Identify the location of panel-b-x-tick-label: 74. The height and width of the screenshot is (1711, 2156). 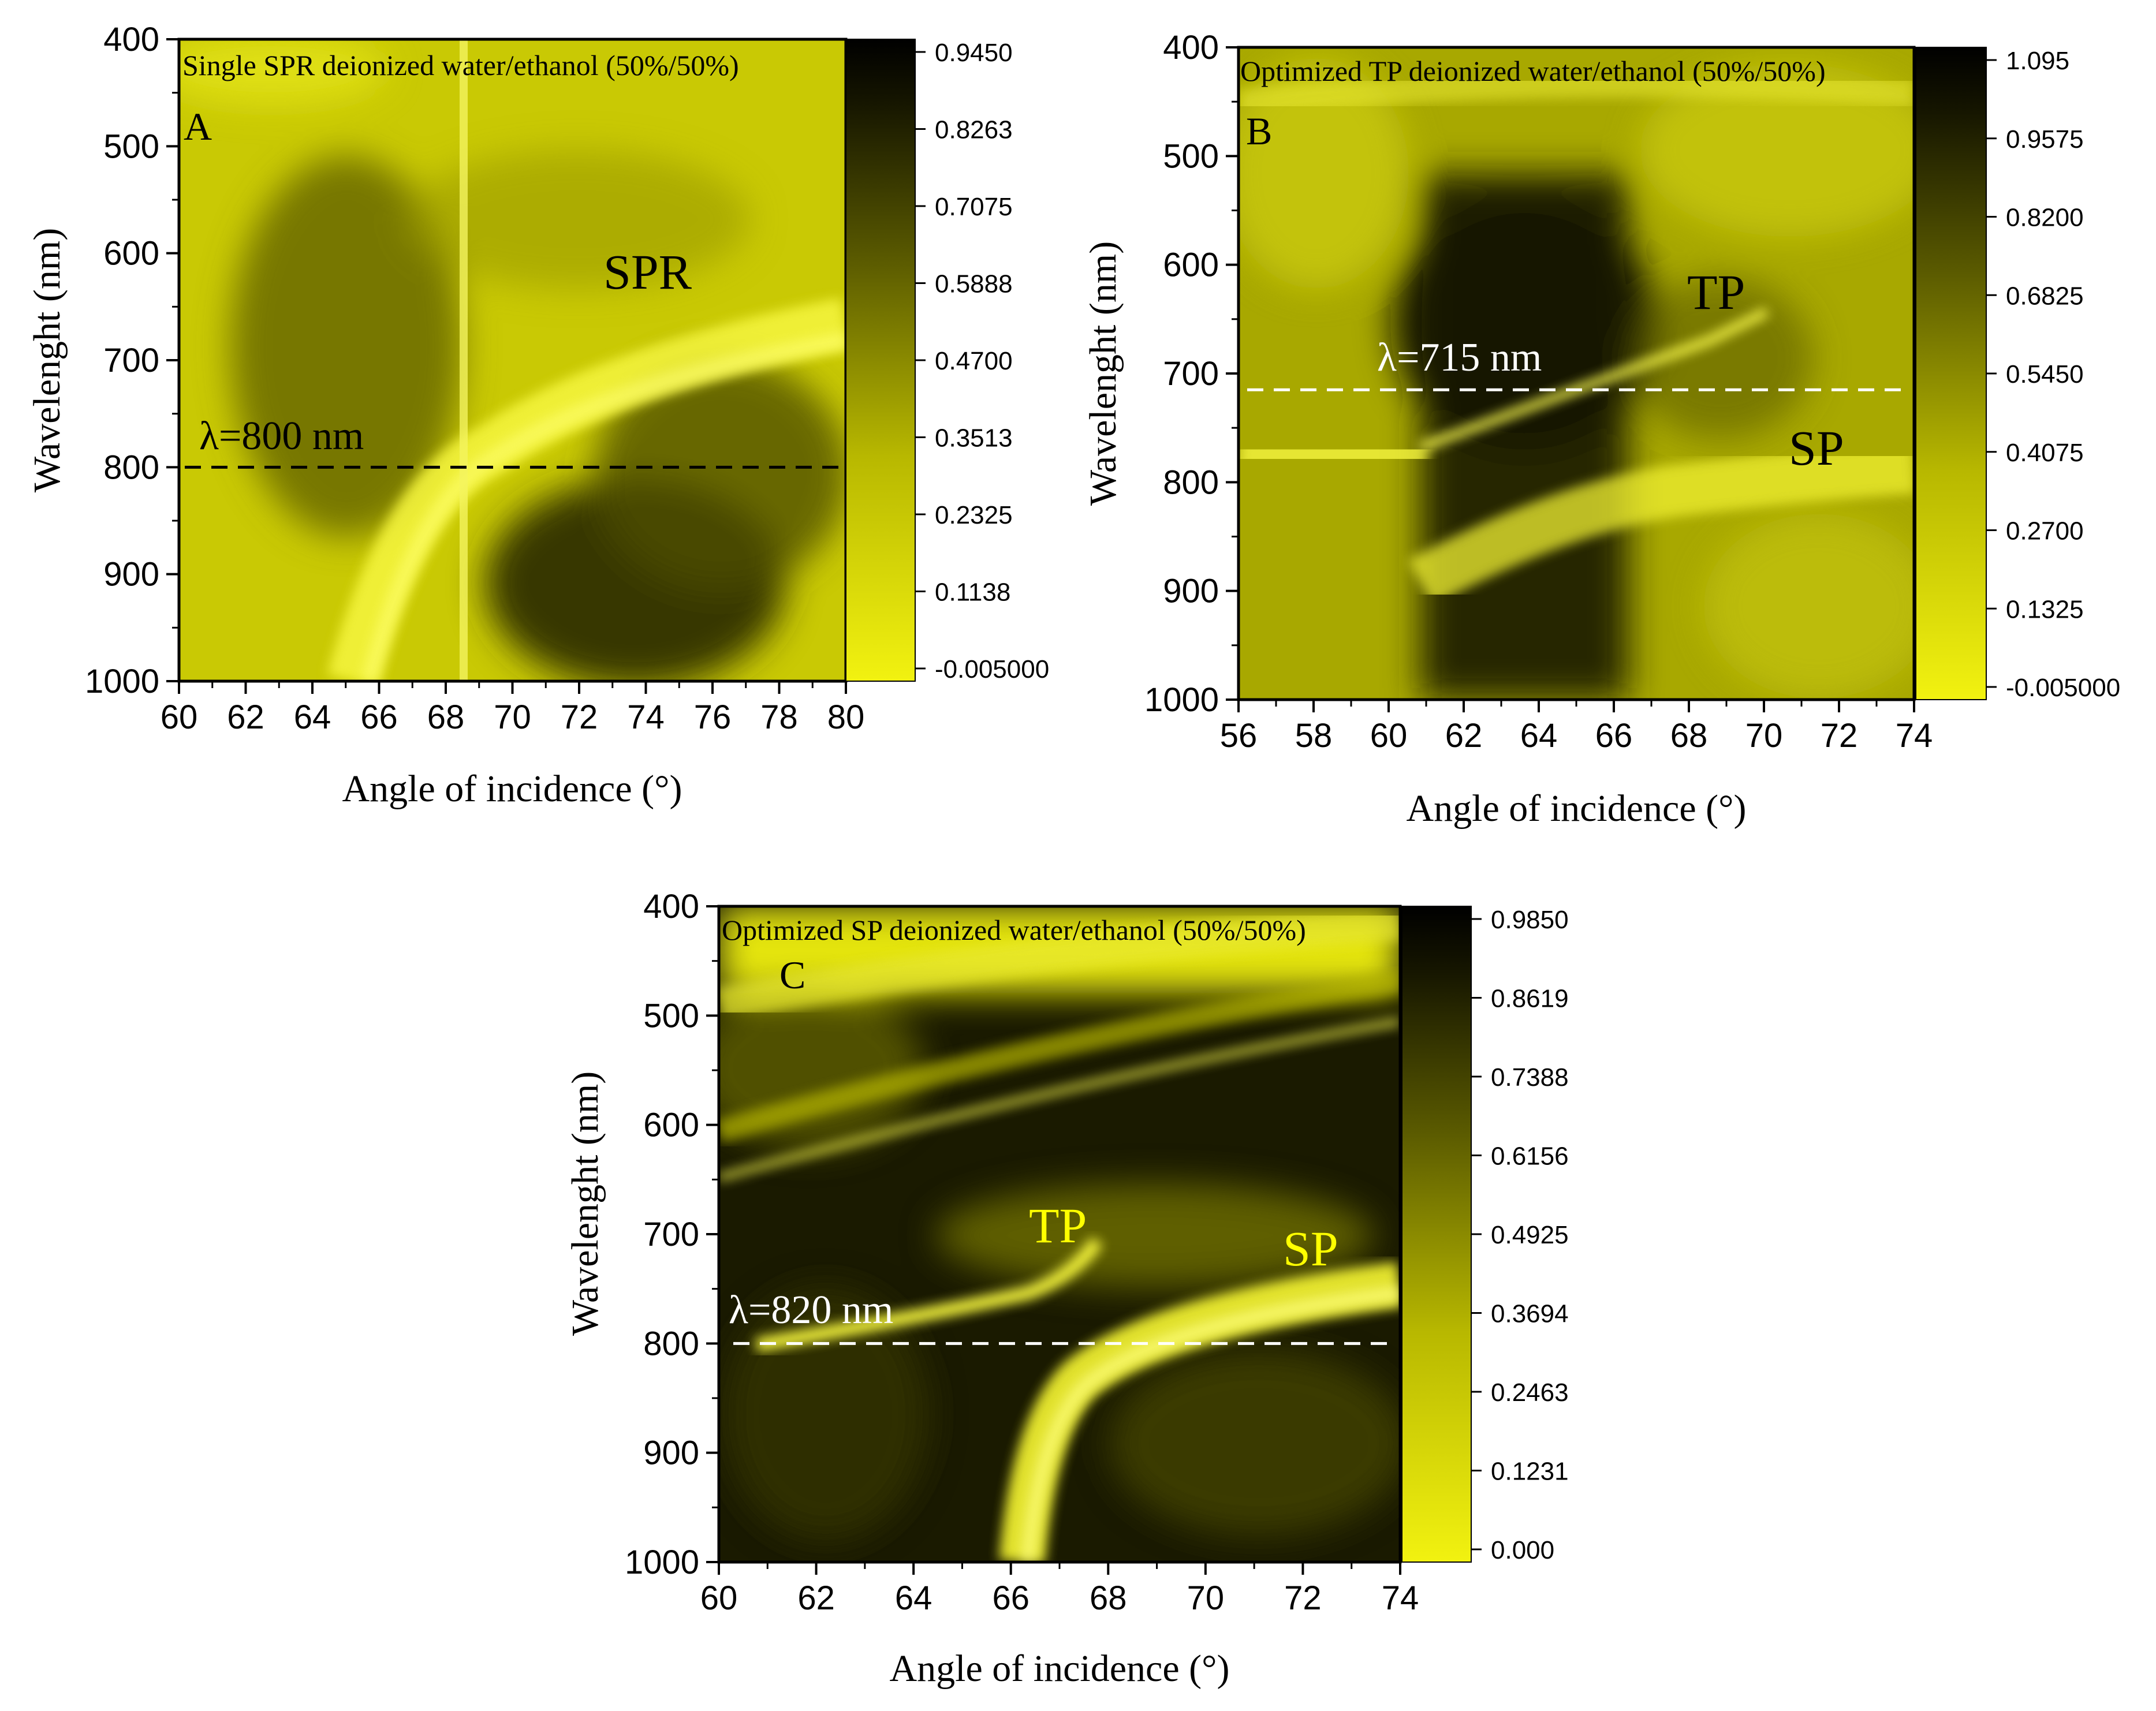
(1914, 735).